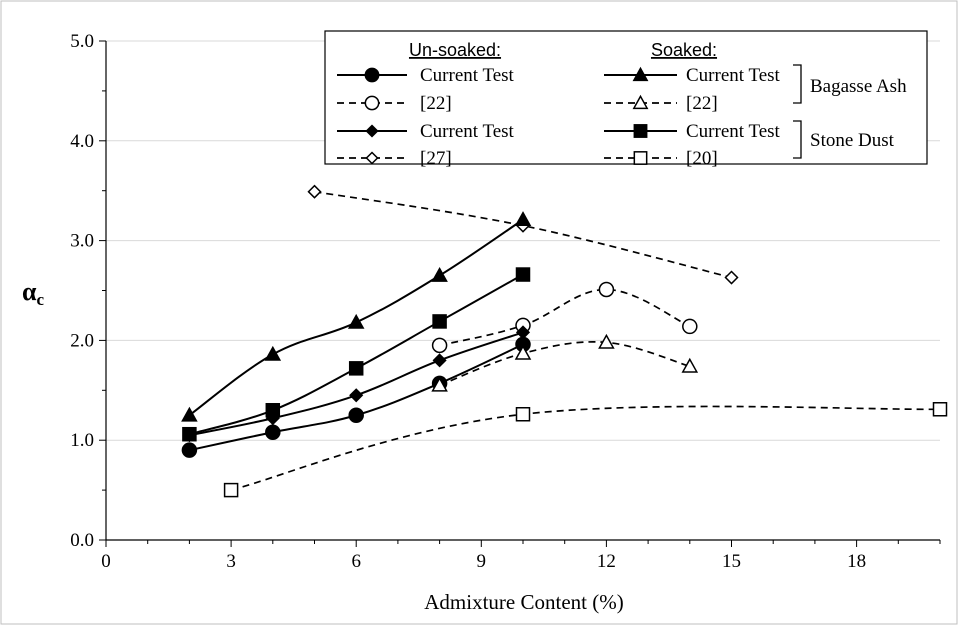 The height and width of the screenshot is (625, 958). I want to click on svg-text: αc, so click(33, 293).